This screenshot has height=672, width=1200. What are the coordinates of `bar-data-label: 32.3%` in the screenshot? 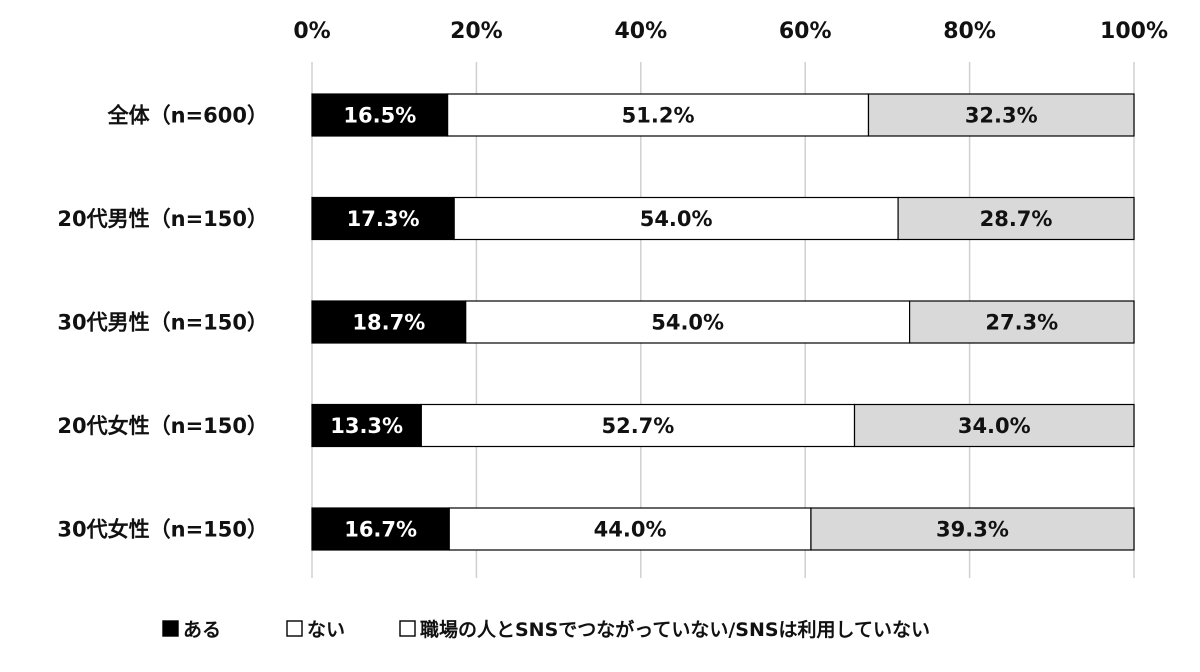 It's located at (1001, 116).